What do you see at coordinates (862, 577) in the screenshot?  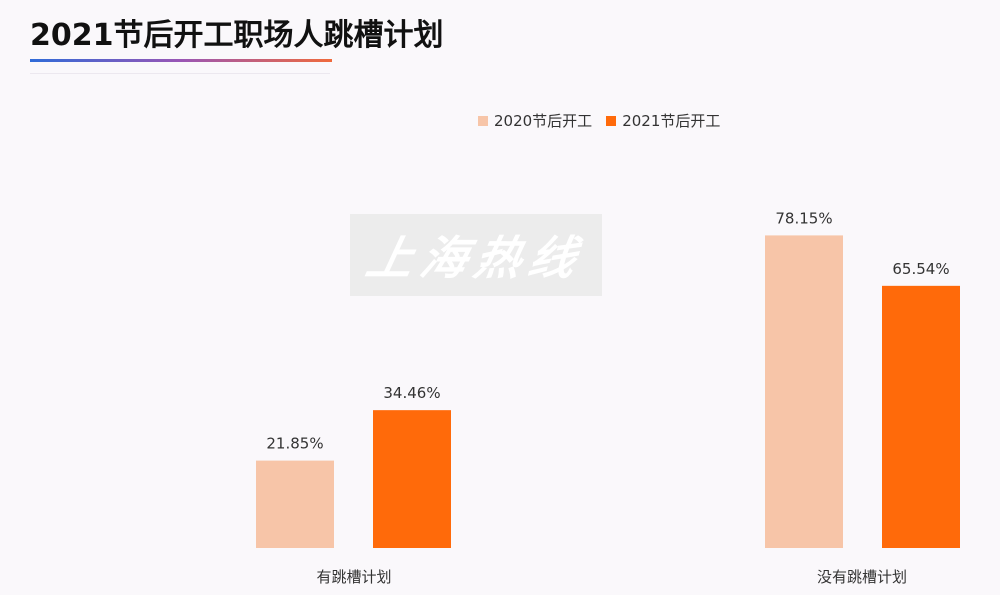 I see `category-label-1: 没有跳槽计划` at bounding box center [862, 577].